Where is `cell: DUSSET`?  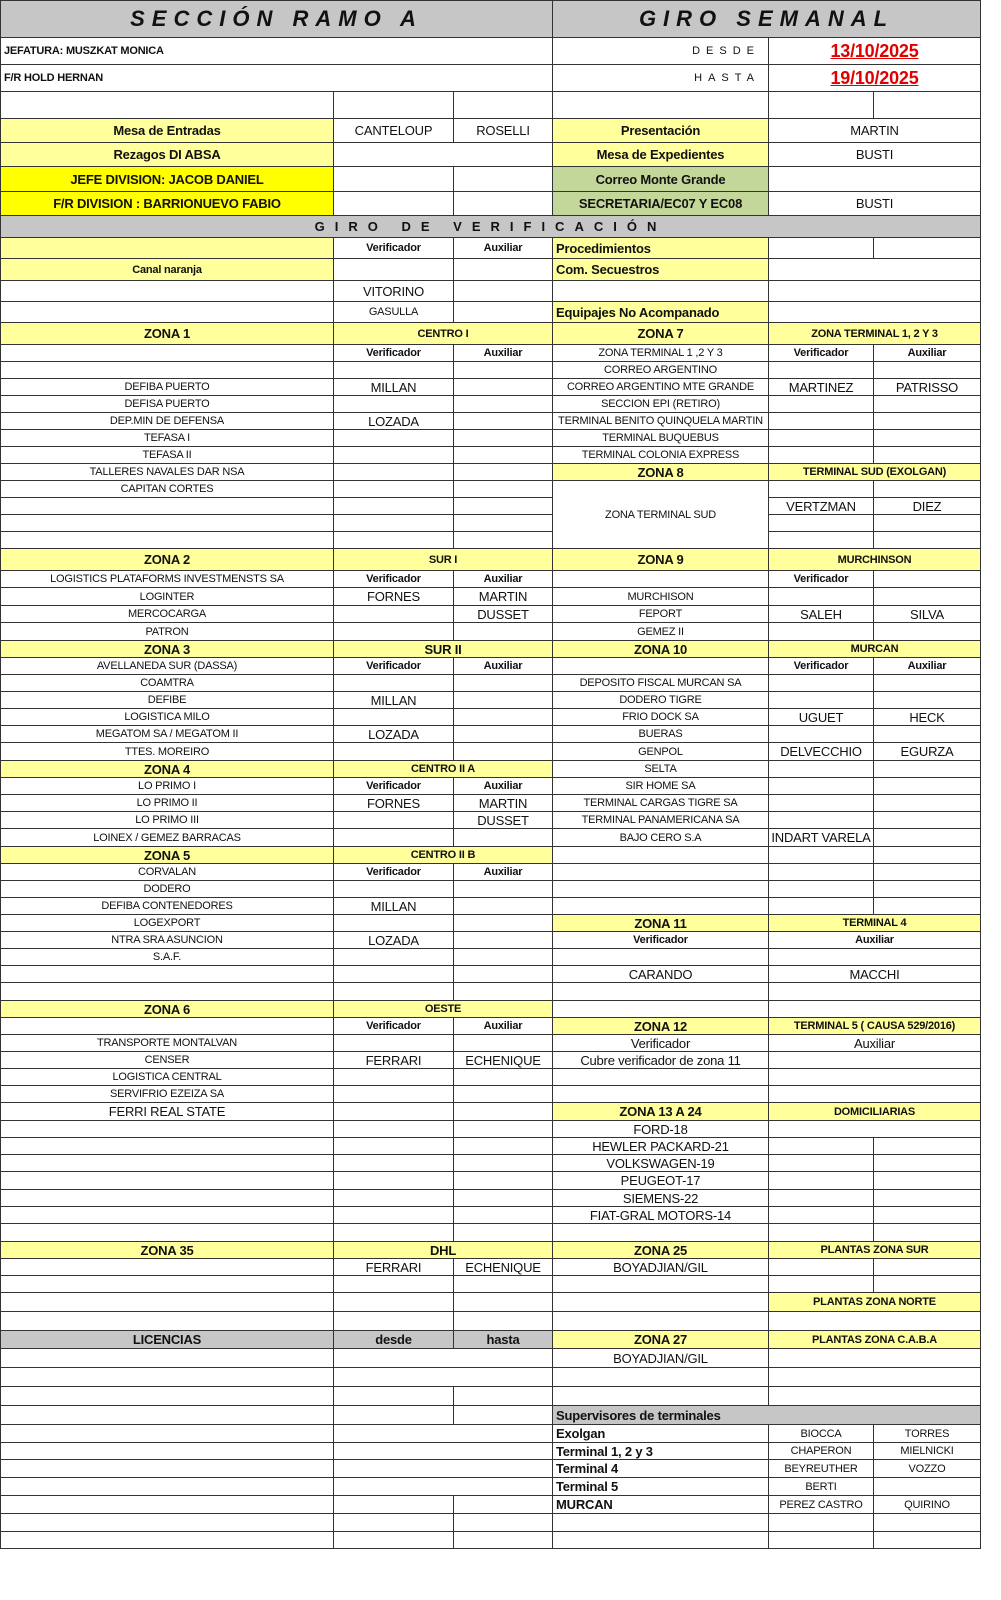
cell: DUSSET is located at coordinates (503, 614).